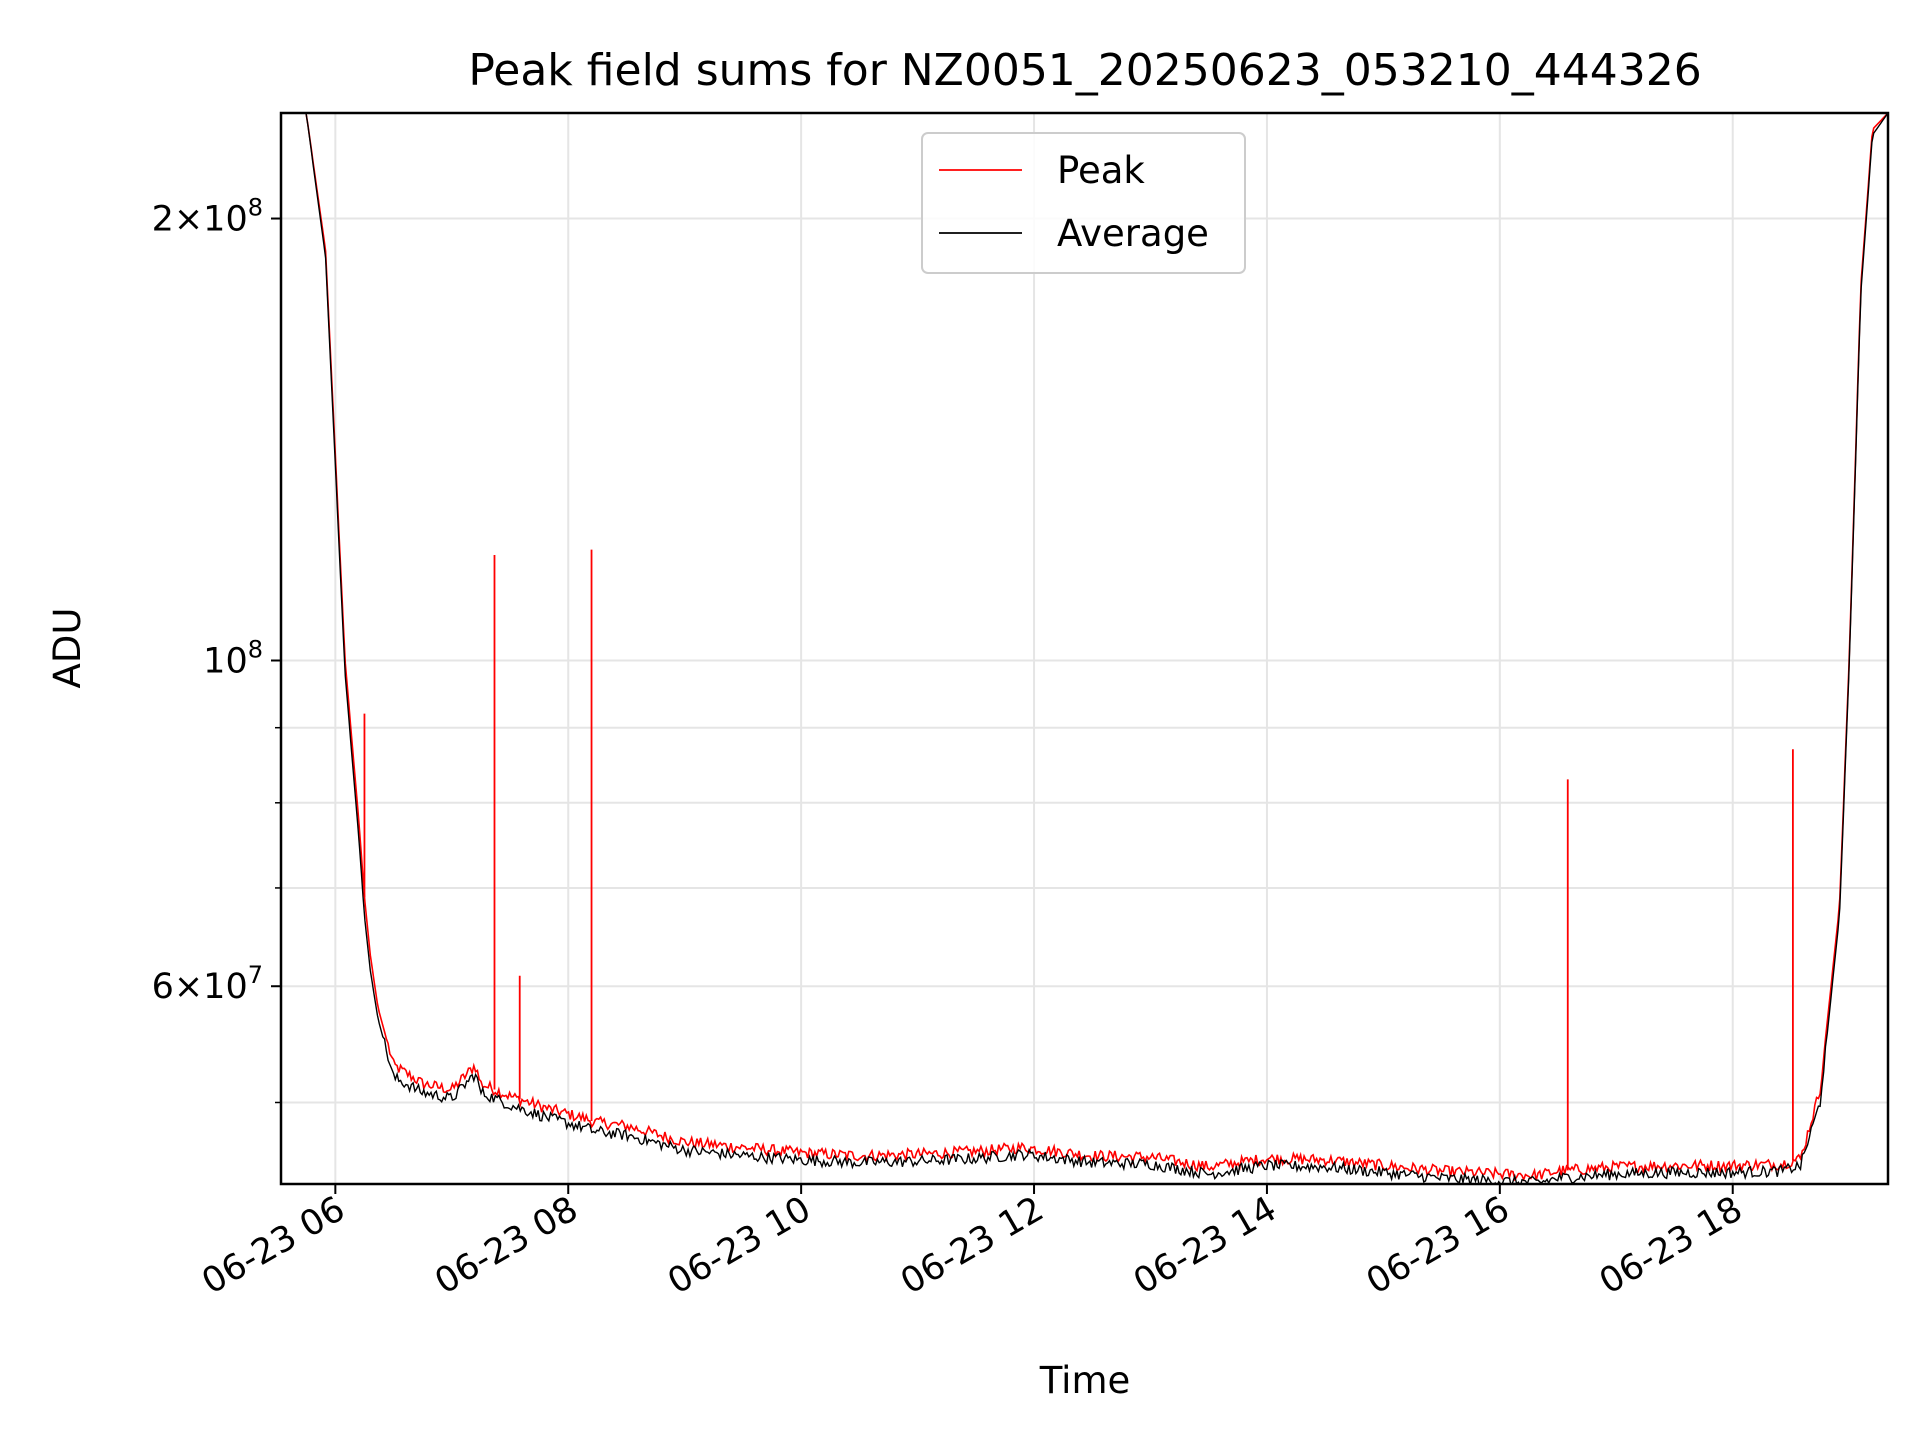 This screenshot has width=1920, height=1440. What do you see at coordinates (207, 217) in the screenshot?
I see `y-tick-label: 2×108` at bounding box center [207, 217].